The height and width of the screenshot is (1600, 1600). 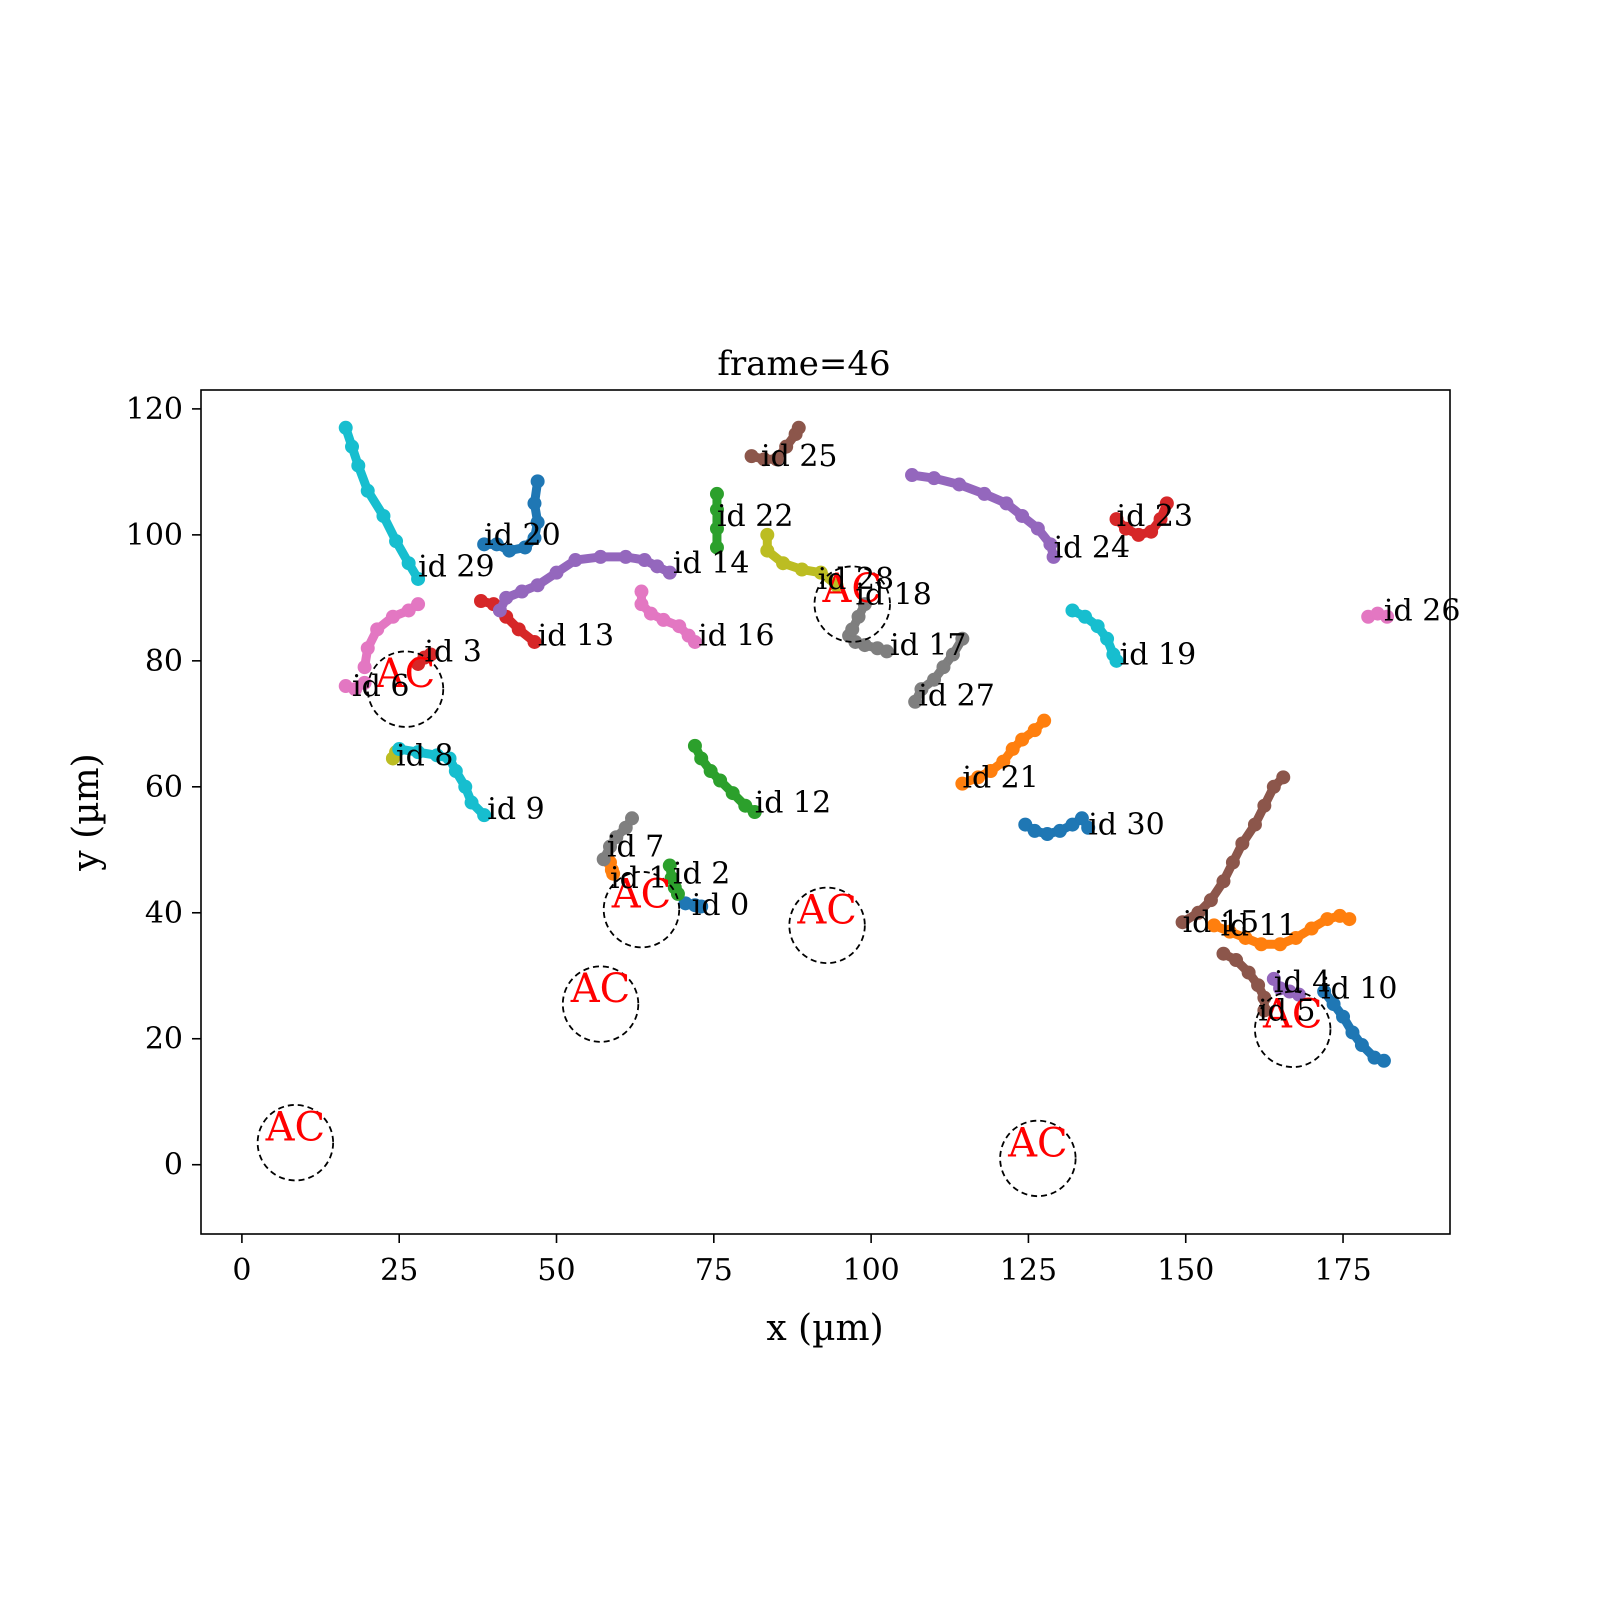 I want to click on track-id-label: id 0, so click(x=720, y=905).